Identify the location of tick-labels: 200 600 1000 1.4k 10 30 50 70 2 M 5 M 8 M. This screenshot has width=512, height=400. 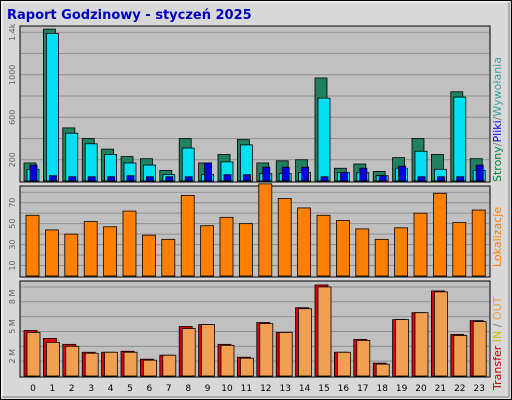
(12, 193).